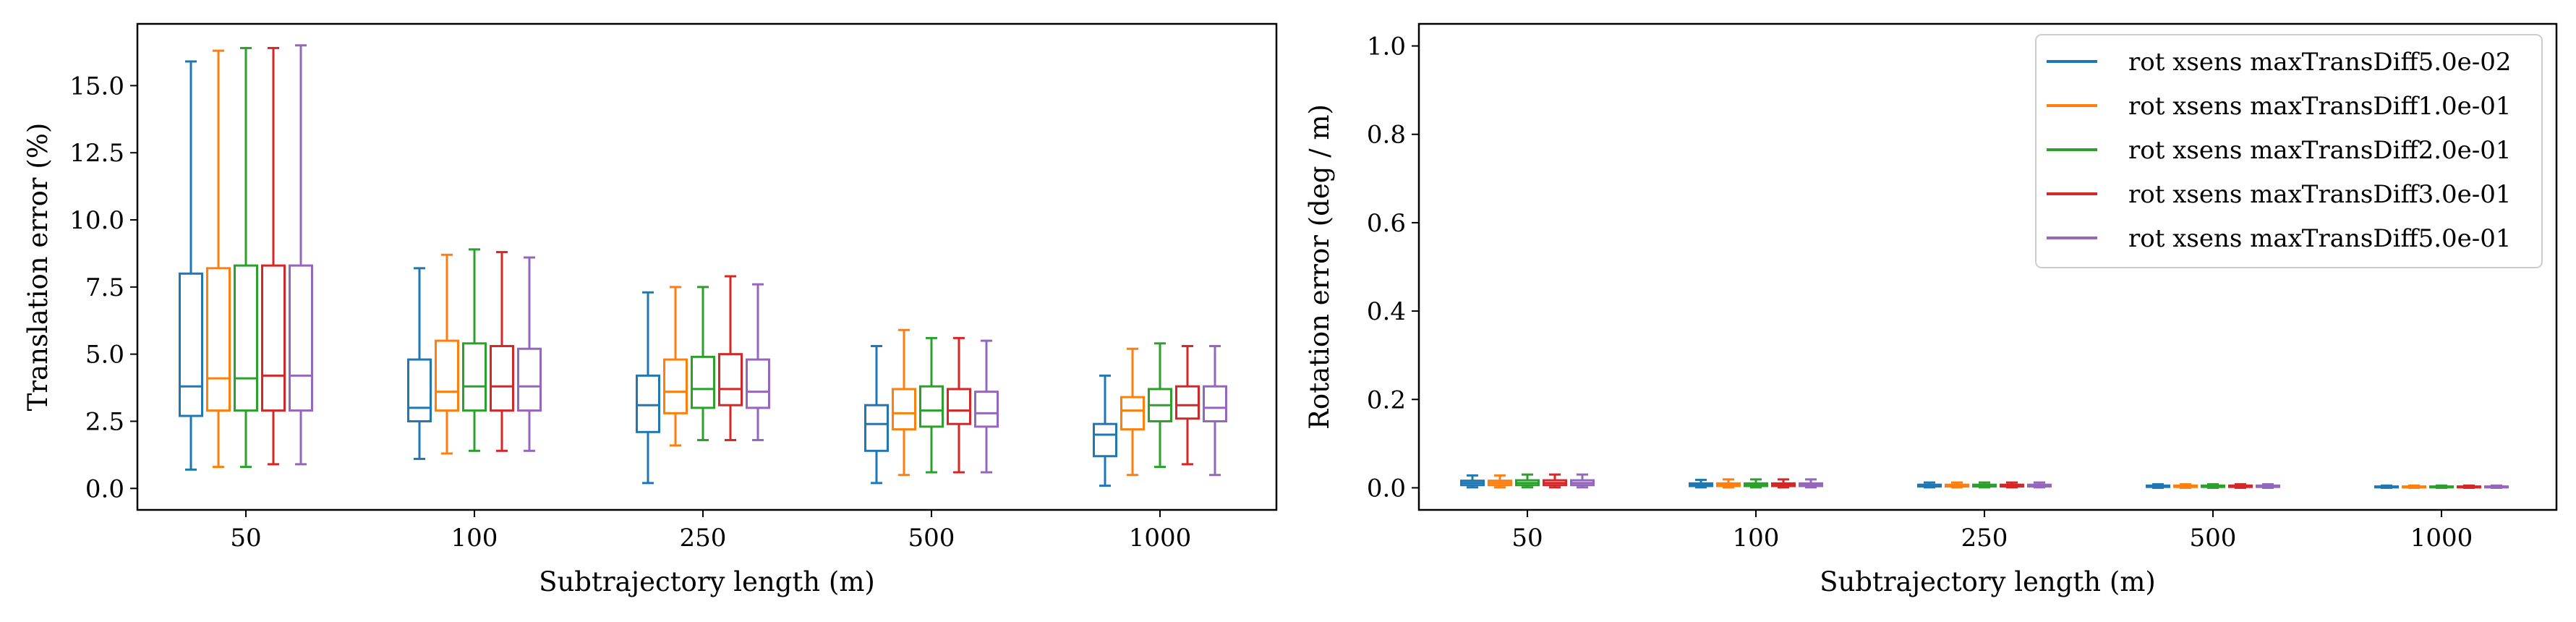 The width and height of the screenshot is (2576, 622). I want to click on legend-frame, so click(2289, 151).